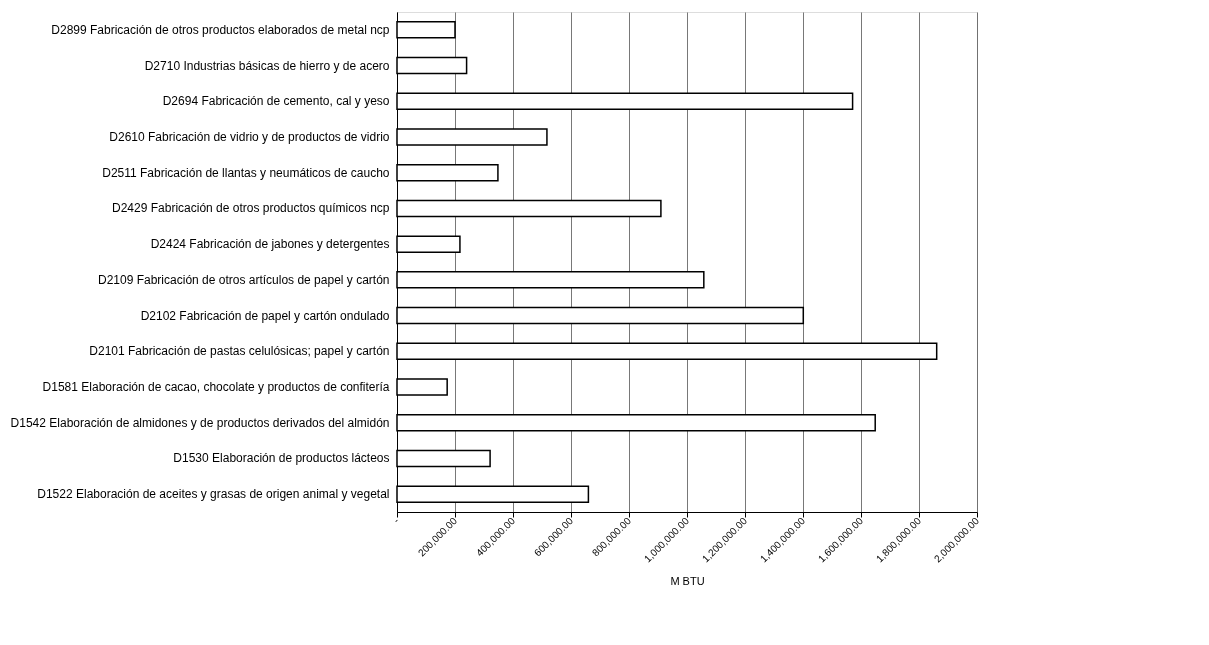 Image resolution: width=1209 pixels, height=645 pixels. Describe the element at coordinates (281, 458) in the screenshot. I see `y-tick-label: D1530 Elaboración de productos lácteos` at that location.